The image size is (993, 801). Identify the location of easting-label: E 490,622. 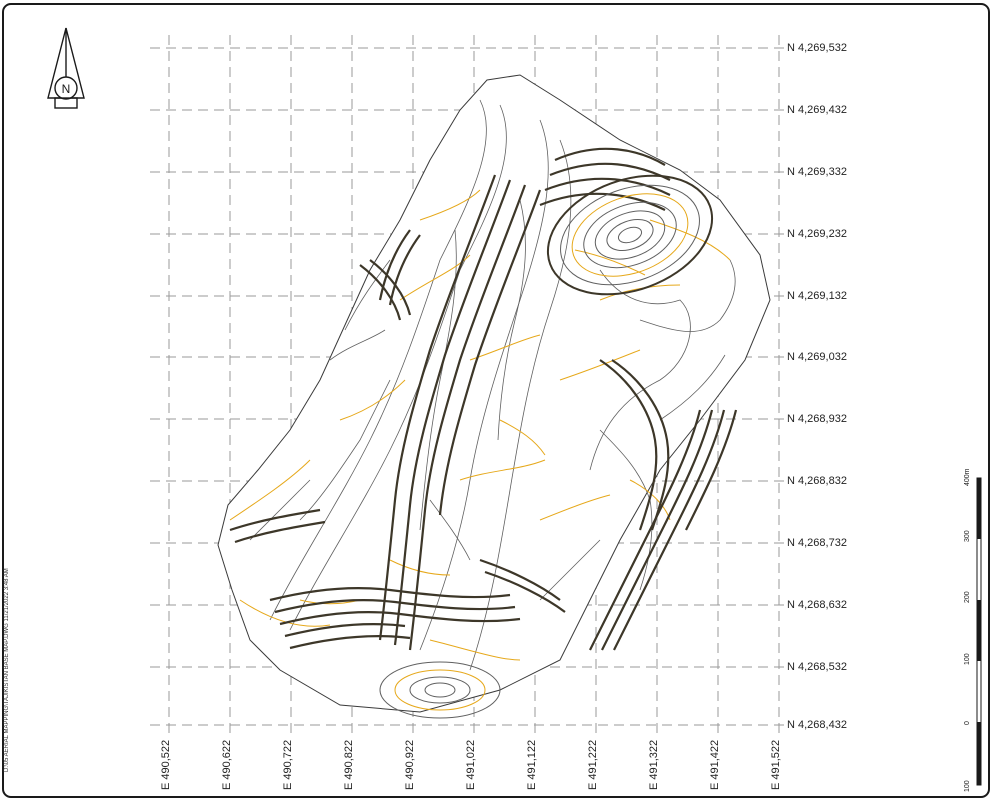
(227, 764).